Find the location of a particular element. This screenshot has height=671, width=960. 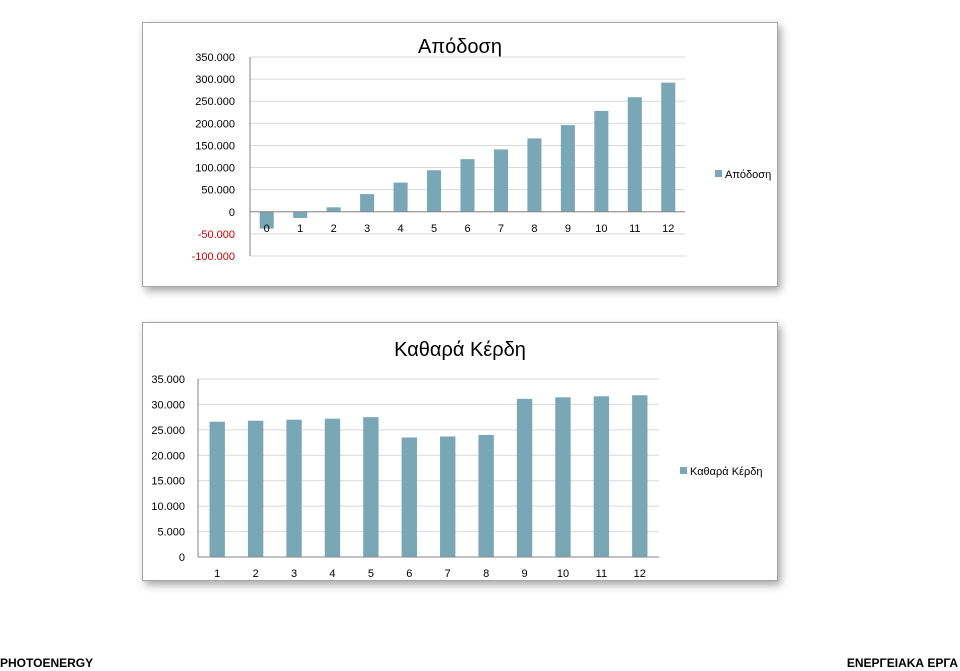

chart2-x-tick-label: 8 is located at coordinates (486, 574).